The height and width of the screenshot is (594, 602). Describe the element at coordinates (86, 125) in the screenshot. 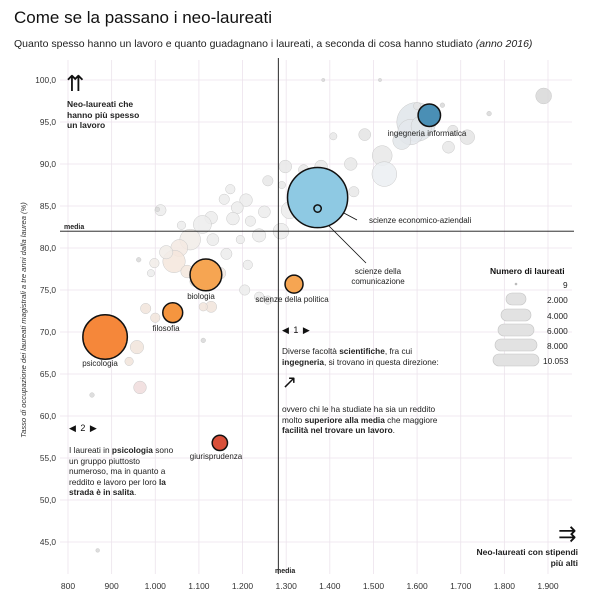

I see `top-left-note-line: un lavoro` at that location.